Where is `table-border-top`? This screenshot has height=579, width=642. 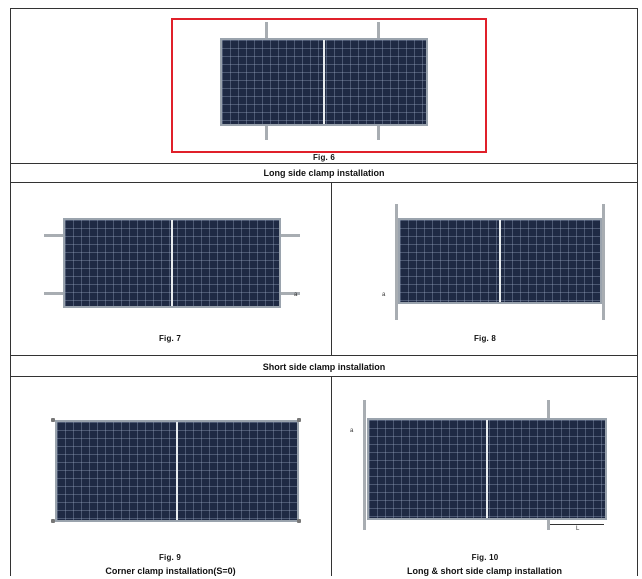
table-border-top is located at coordinates (324, 8).